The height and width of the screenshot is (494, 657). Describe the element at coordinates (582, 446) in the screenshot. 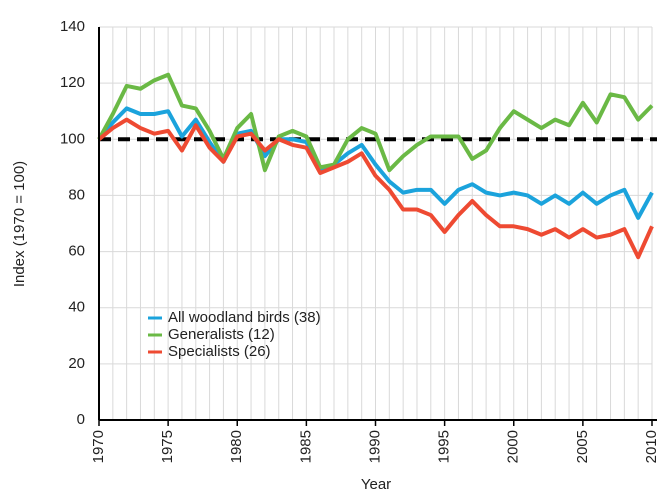

I see `x-tick-label: 2005` at that location.